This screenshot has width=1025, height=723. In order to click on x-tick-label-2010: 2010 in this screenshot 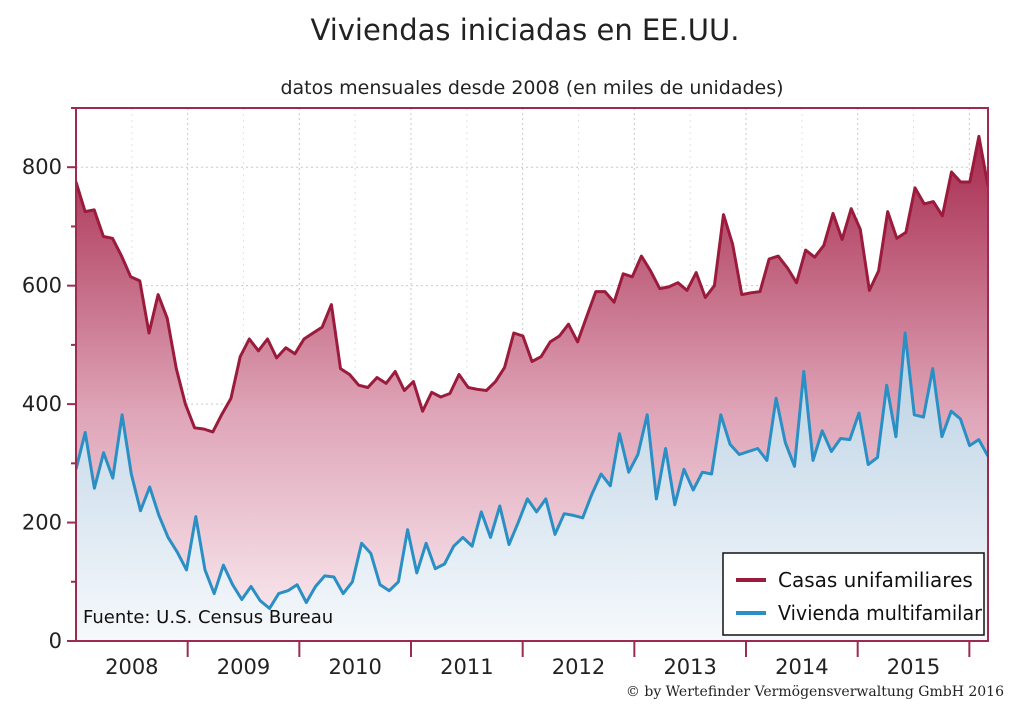, I will do `click(354, 667)`.